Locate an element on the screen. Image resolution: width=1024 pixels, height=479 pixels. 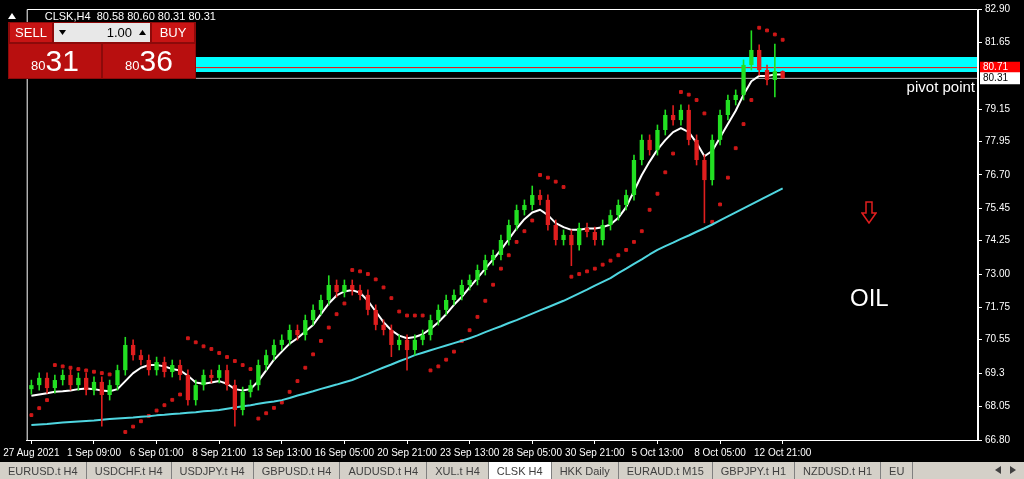
x-tick-label: 1 Sep 09:00 is located at coordinates (94, 452).